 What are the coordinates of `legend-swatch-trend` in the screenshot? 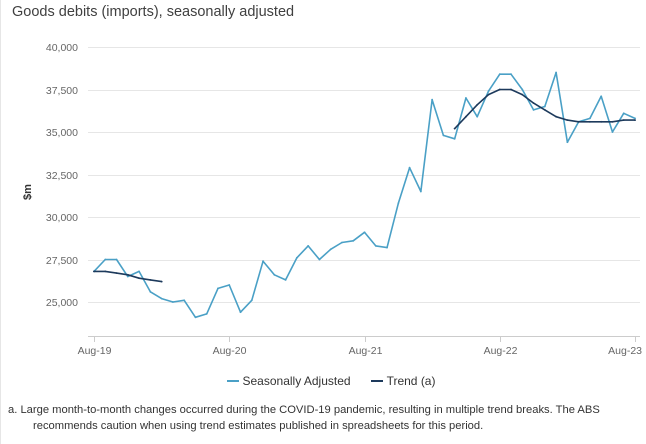 It's located at (376, 381).